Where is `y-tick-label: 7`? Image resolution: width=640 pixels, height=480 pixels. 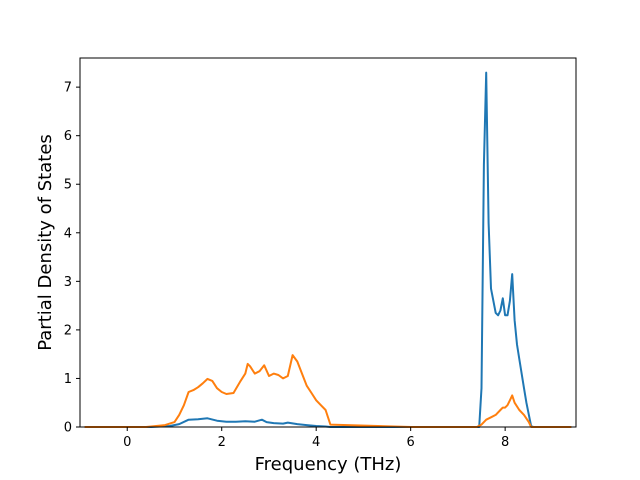
y-tick-label: 7 is located at coordinates (68, 88).